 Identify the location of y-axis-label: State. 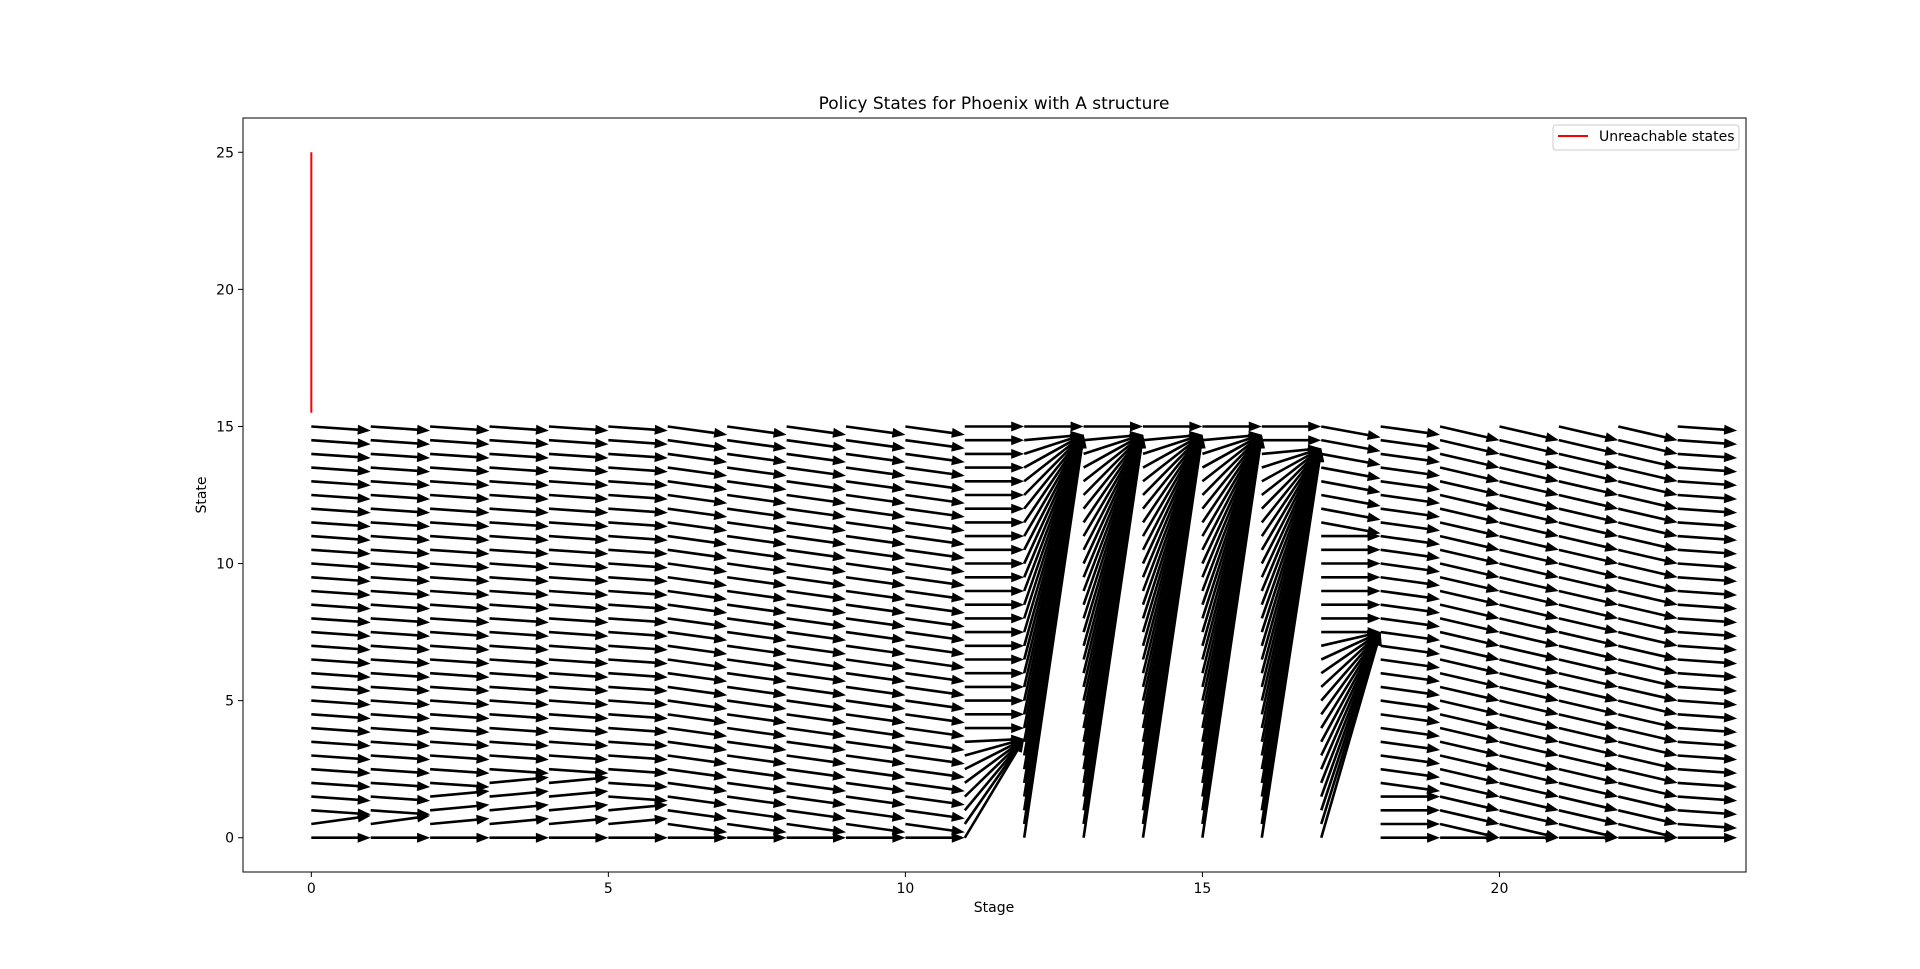
(202, 494).